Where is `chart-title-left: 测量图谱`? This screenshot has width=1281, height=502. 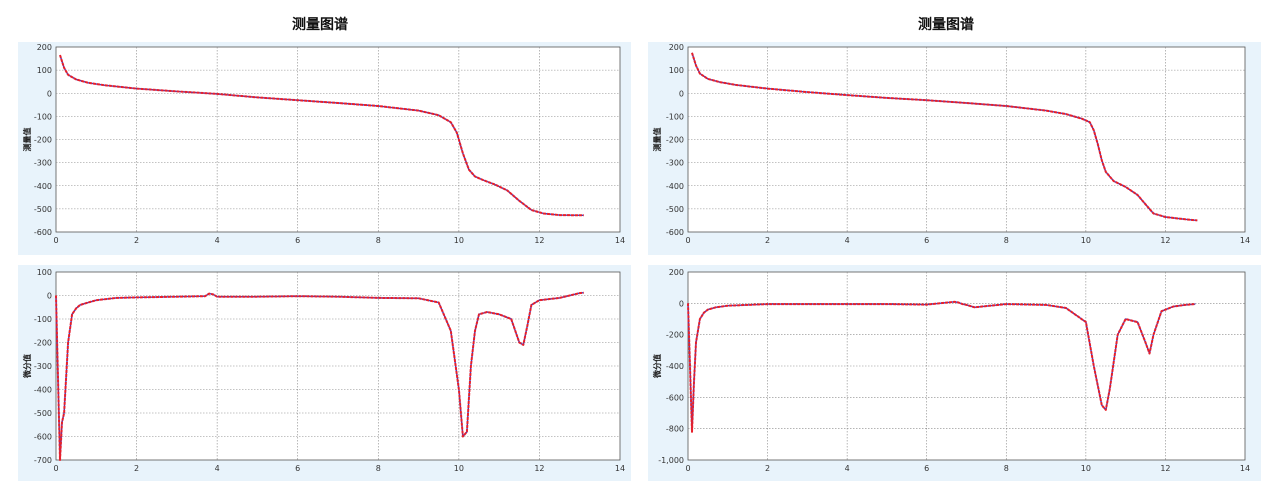
chart-title-left: 测量图谱 is located at coordinates (320, 25).